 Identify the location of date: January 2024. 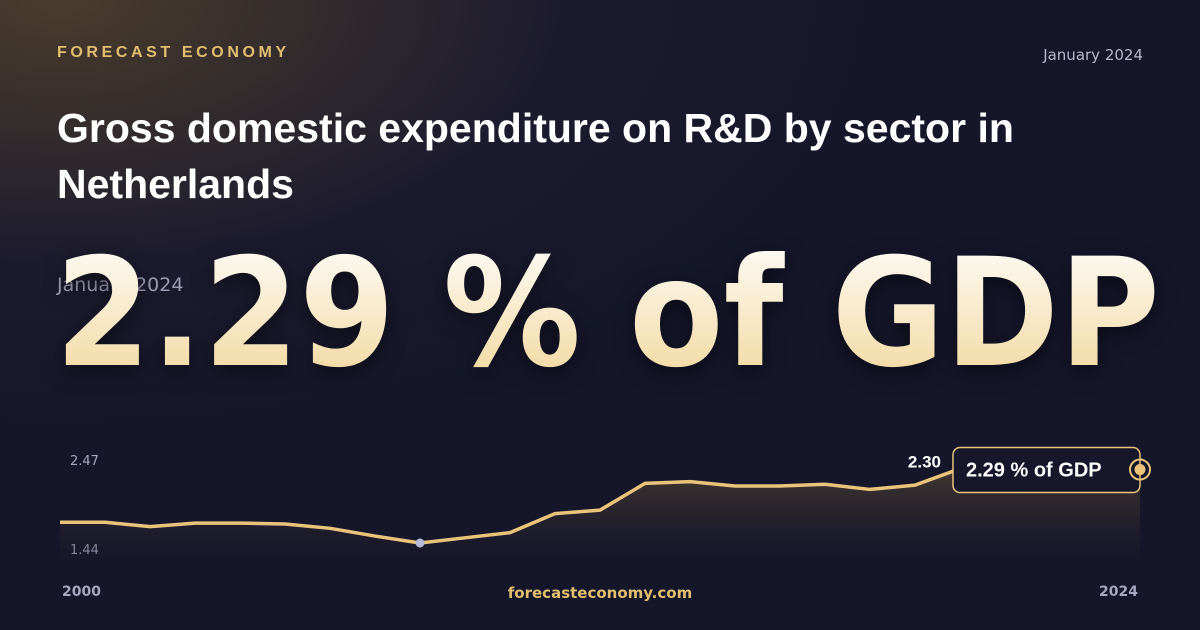
(1093, 55).